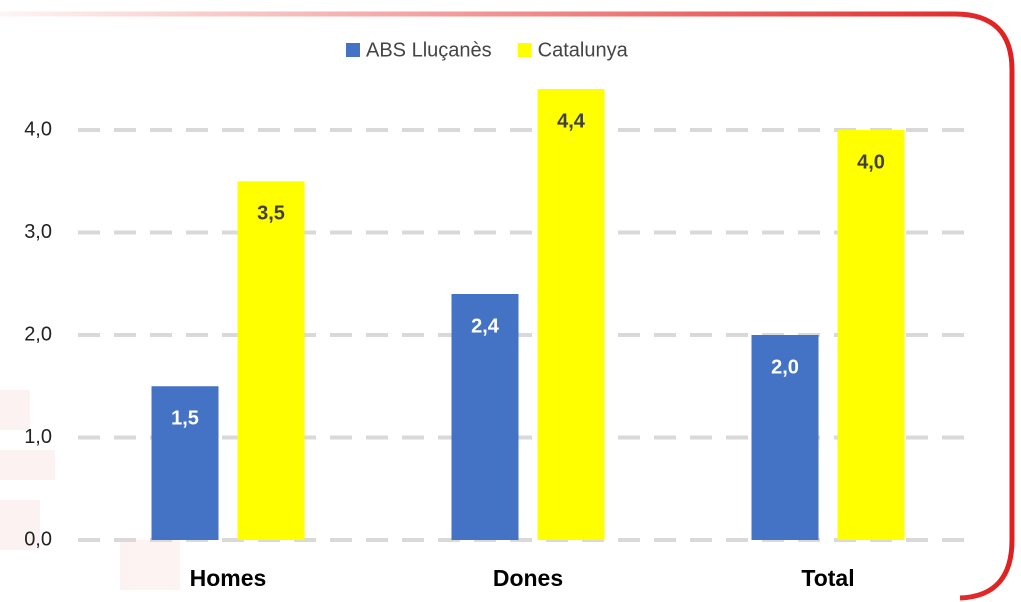 The height and width of the screenshot is (602, 1021). I want to click on data-label: 1,5, so click(185, 419).